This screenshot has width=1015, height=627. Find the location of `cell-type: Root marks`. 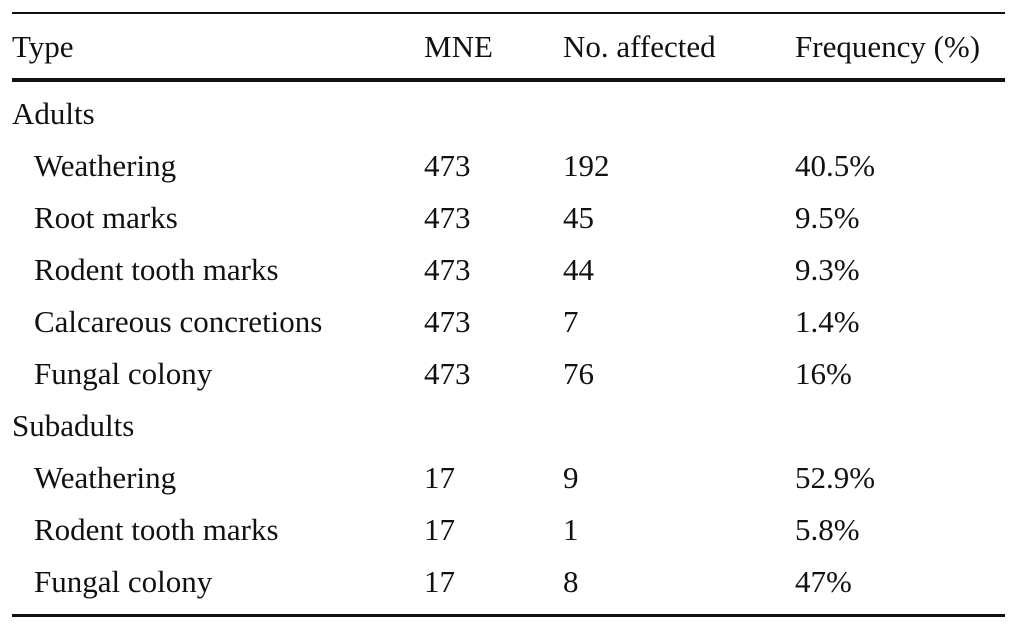

cell-type: Root marks is located at coordinates (106, 217).